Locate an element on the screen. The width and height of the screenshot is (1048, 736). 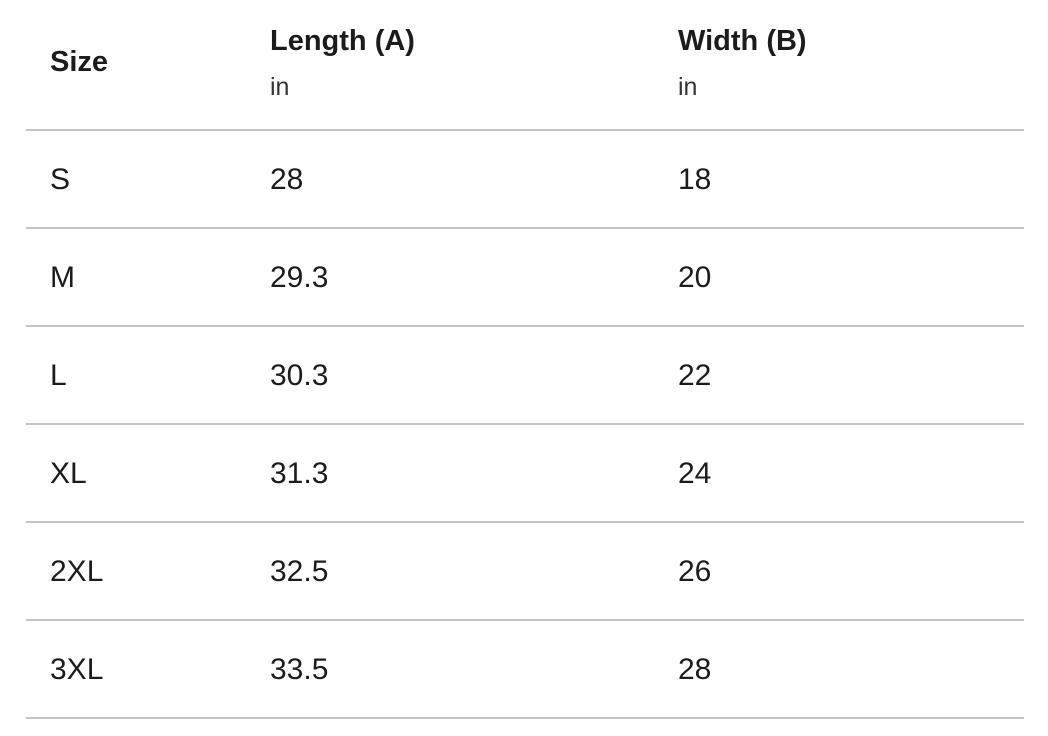
measurement: 26 is located at coordinates (695, 571).